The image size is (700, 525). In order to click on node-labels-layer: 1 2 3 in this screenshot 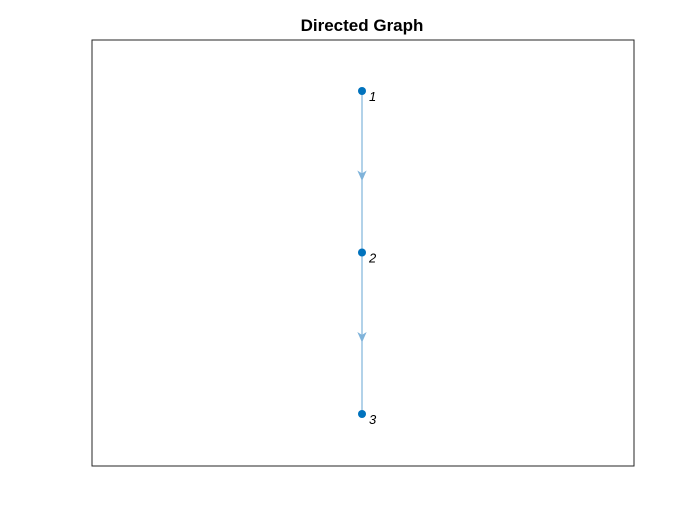, I will do `click(372, 258)`.